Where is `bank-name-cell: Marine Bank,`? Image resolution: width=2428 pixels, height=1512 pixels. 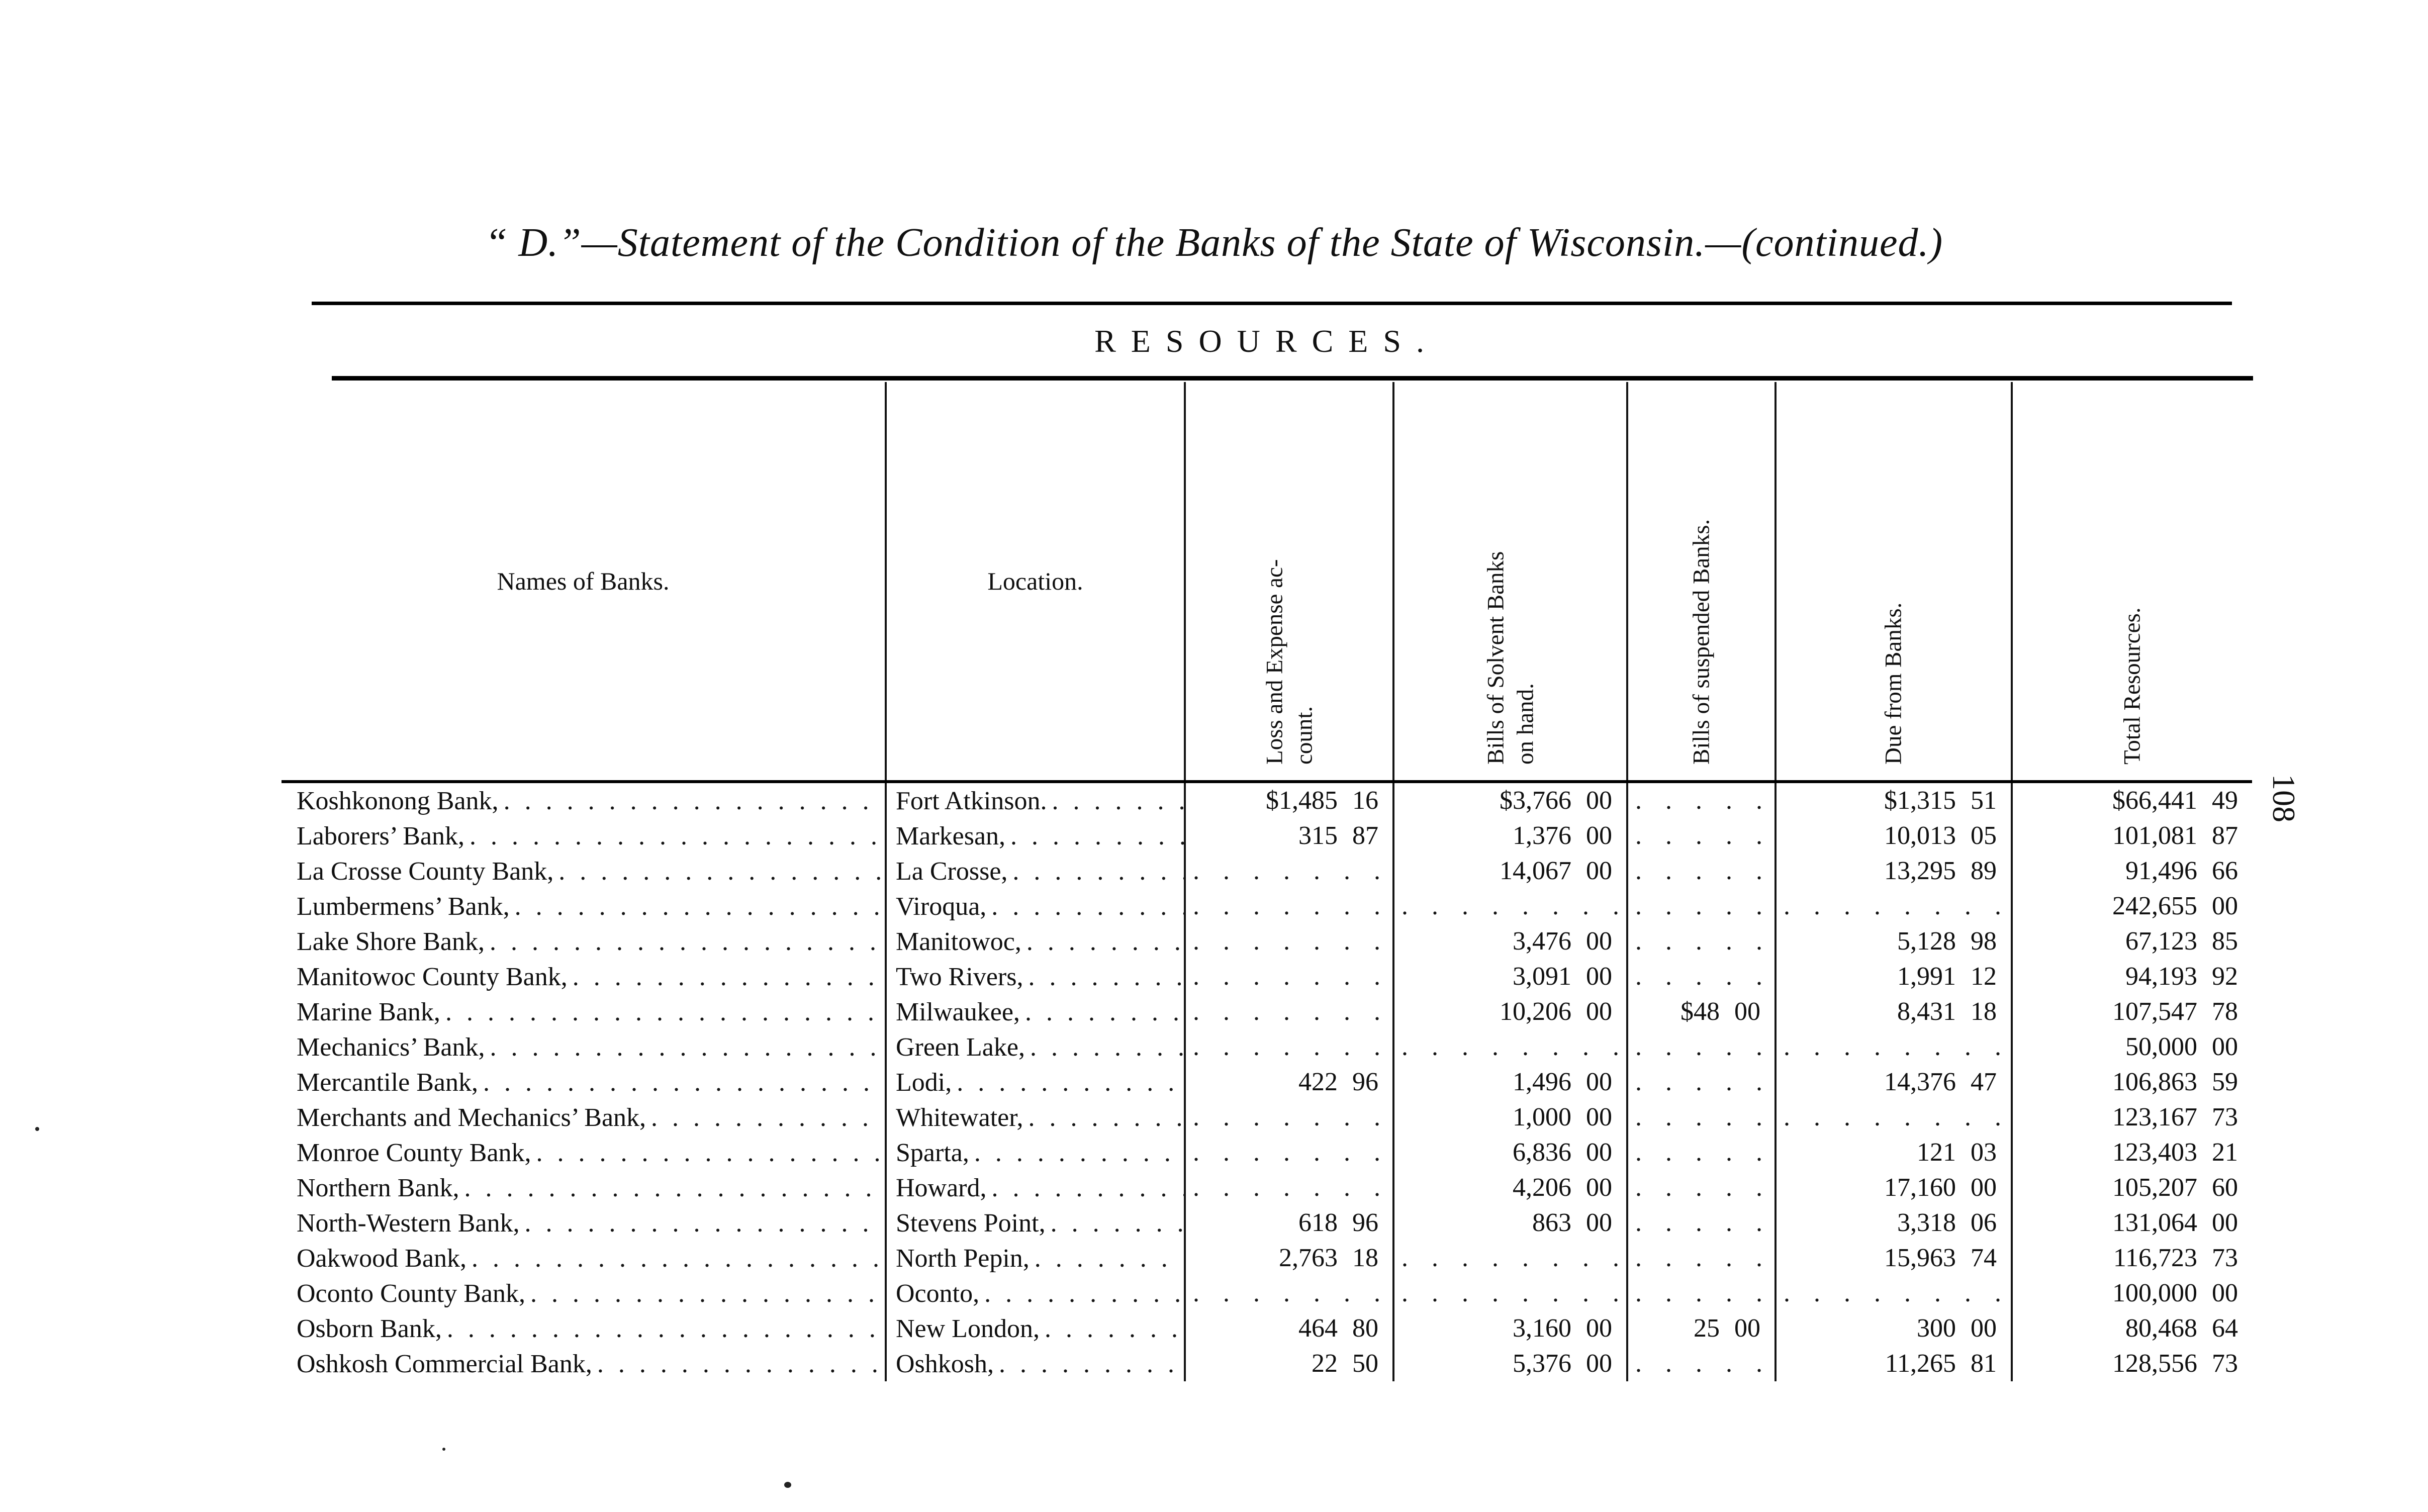 bank-name-cell: Marine Bank, is located at coordinates (584, 1011).